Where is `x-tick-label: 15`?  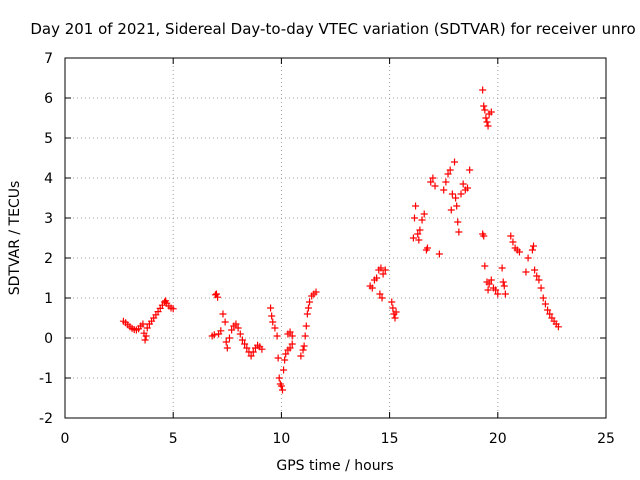
x-tick-label: 15 is located at coordinates (390, 439).